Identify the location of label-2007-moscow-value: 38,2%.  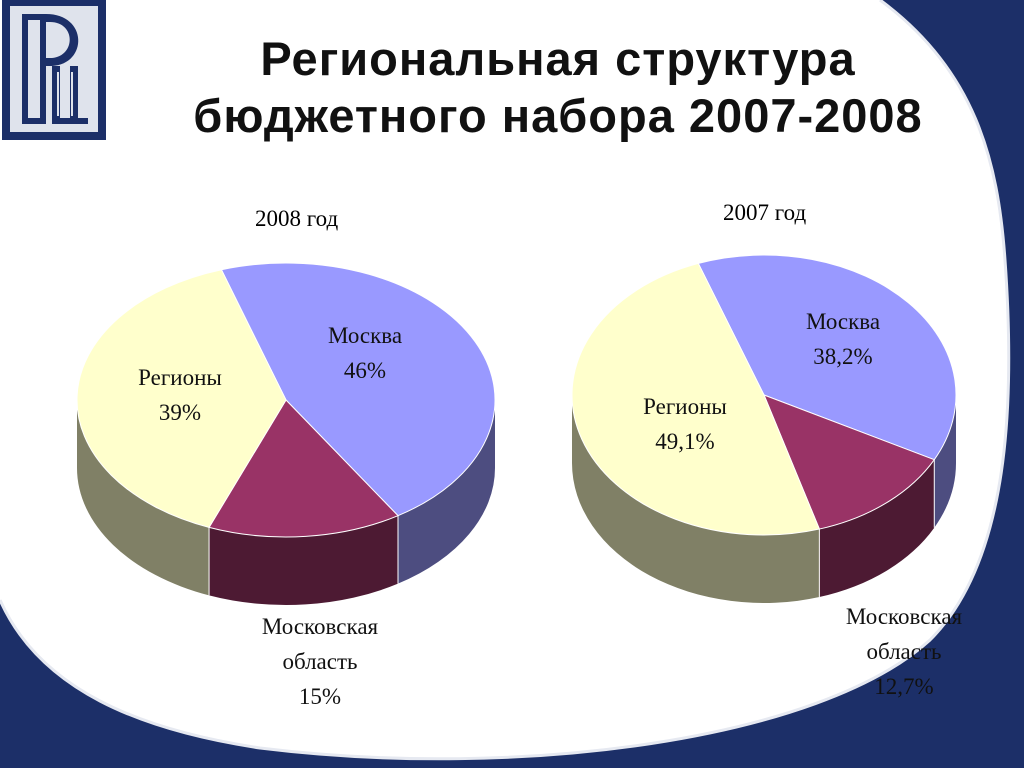
(843, 356).